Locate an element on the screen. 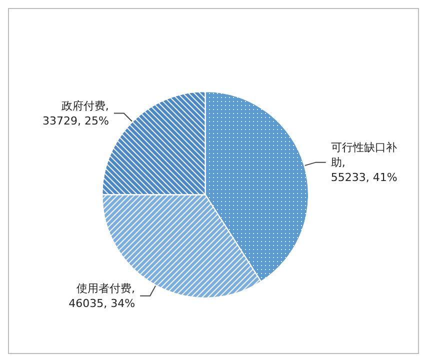  slice-label: 可行性缺口补助, 55233, 41% is located at coordinates (364, 162).